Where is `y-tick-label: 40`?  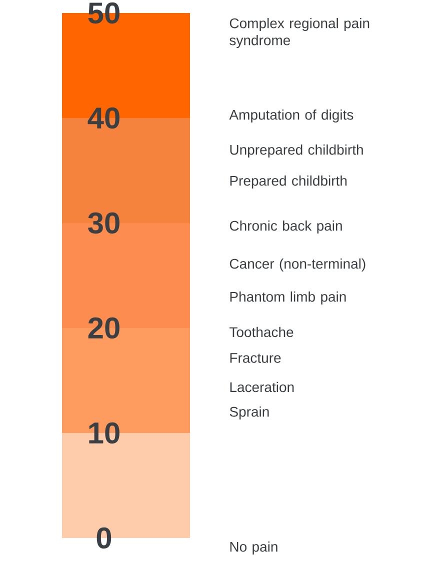
y-tick-label: 40 is located at coordinates (104, 118).